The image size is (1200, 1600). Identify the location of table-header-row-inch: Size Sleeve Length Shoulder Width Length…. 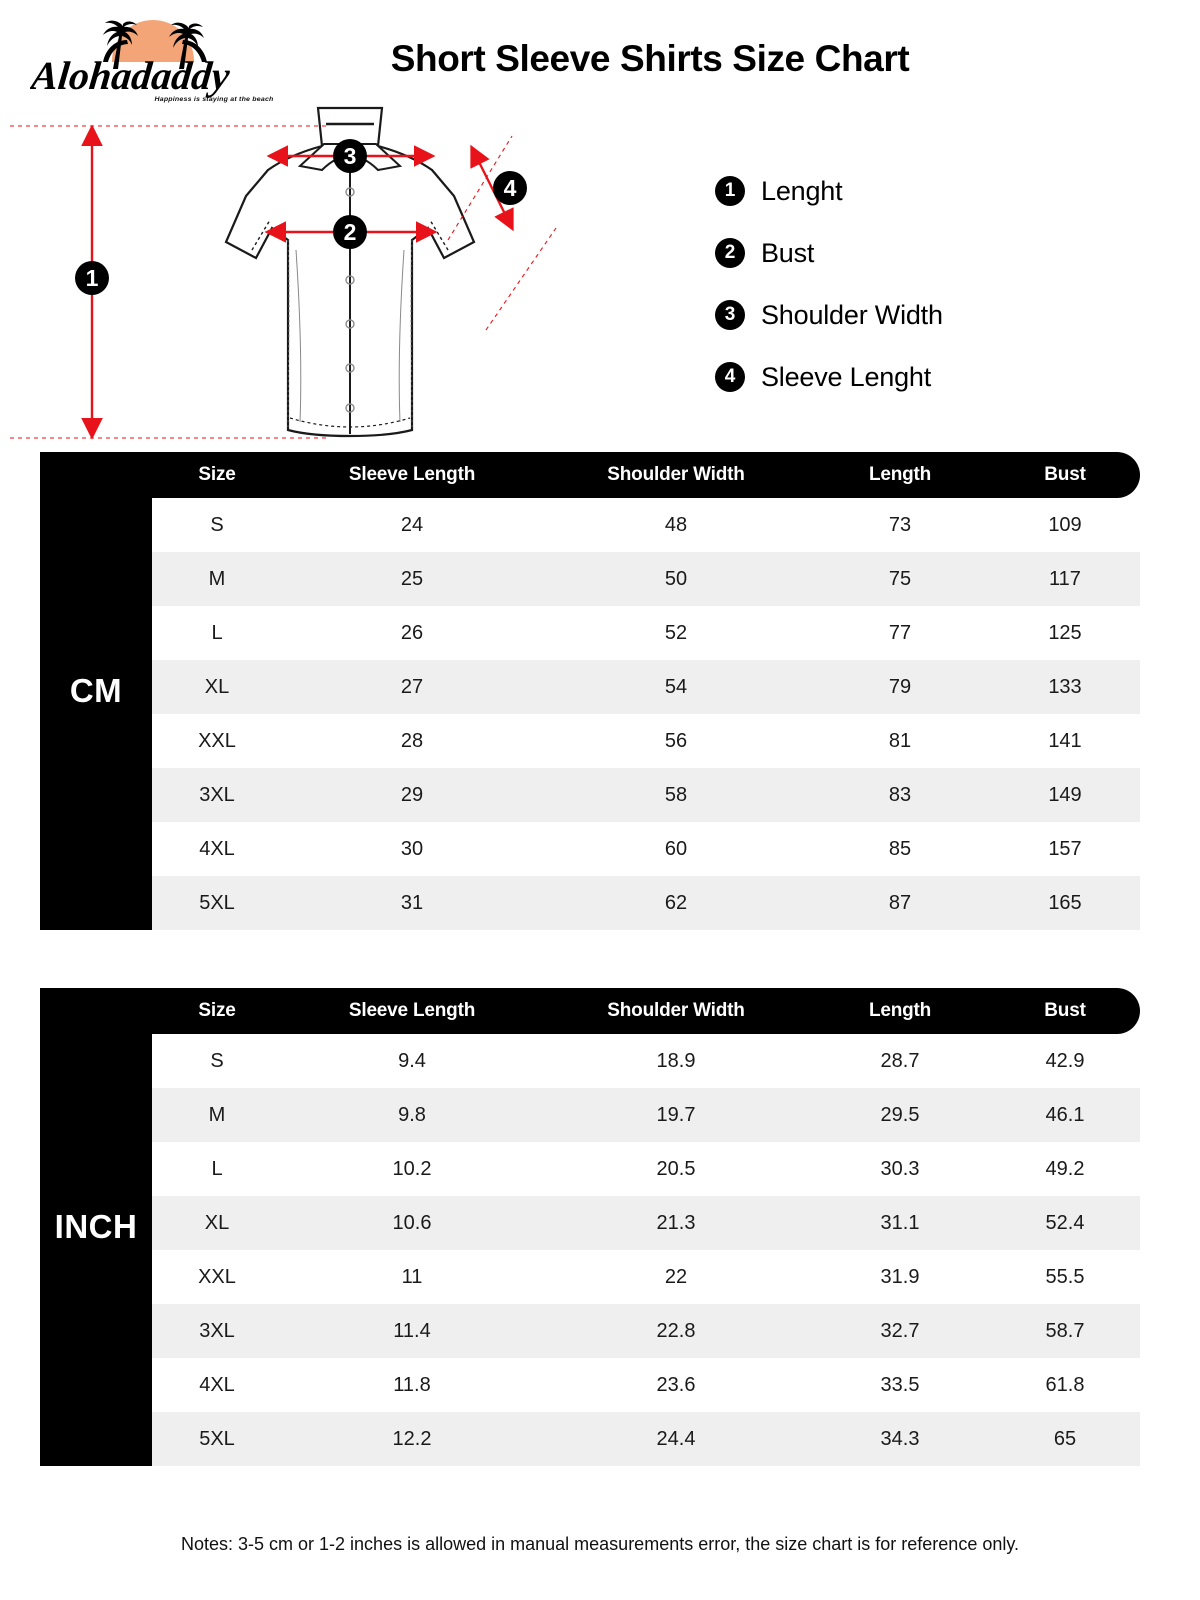
(646, 1011).